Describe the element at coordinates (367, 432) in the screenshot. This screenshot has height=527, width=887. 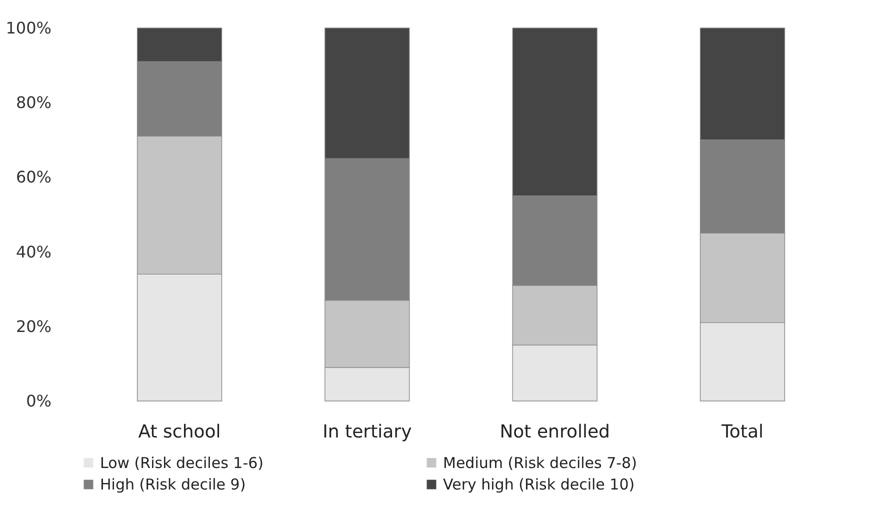
I see `x-tick-label: In tertiary` at that location.